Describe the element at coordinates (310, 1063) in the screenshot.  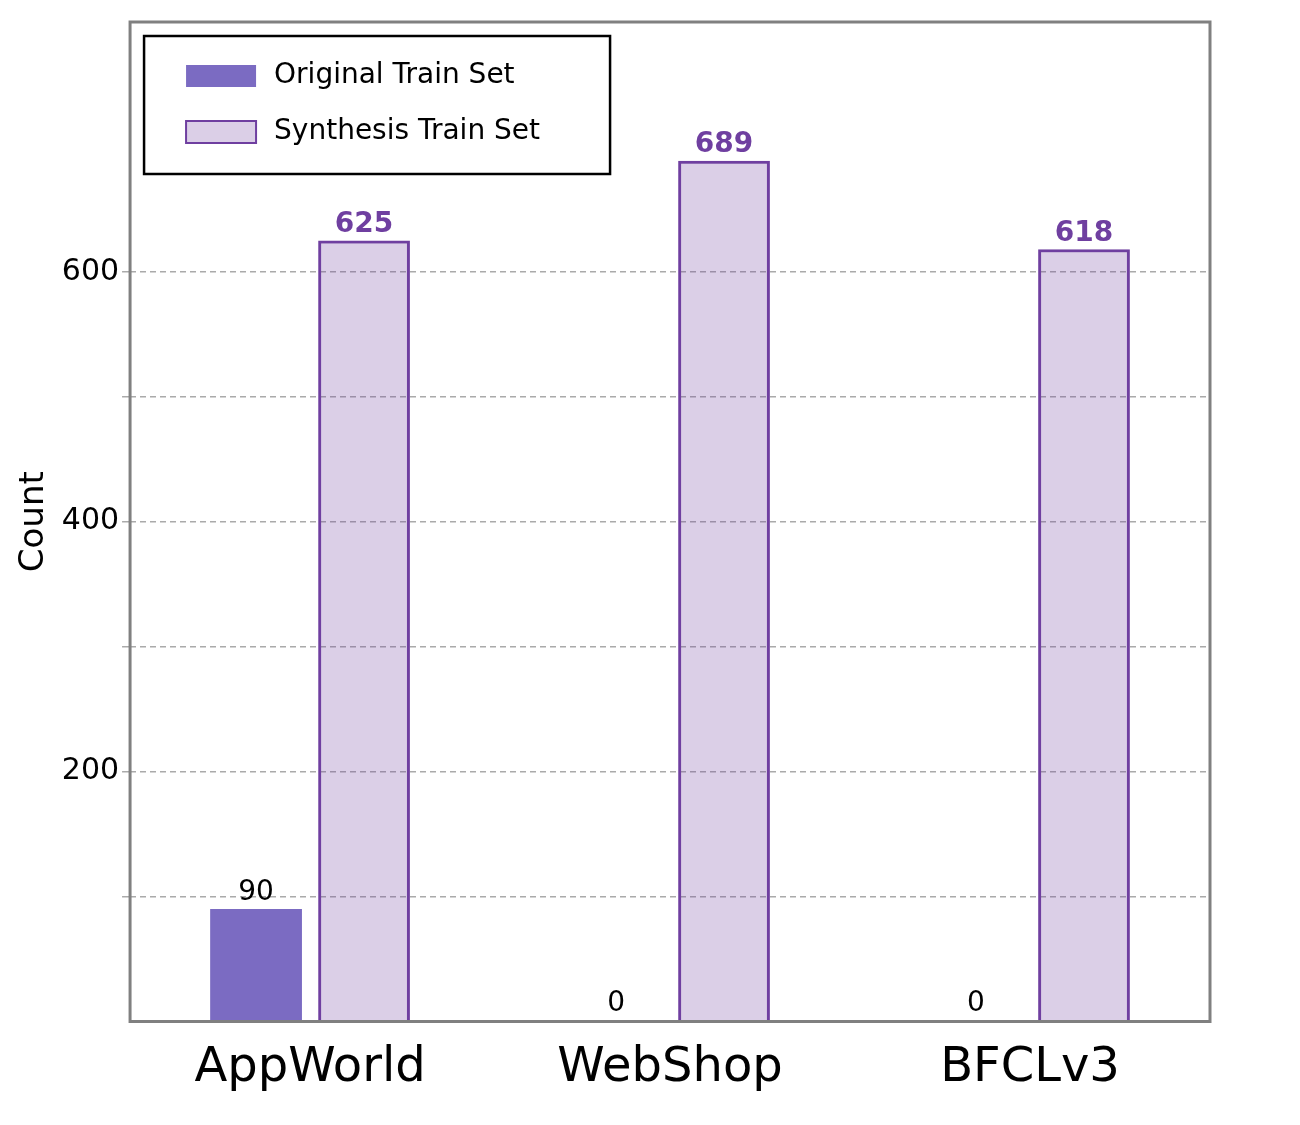
I see `x-tick-label: AppWorld` at that location.